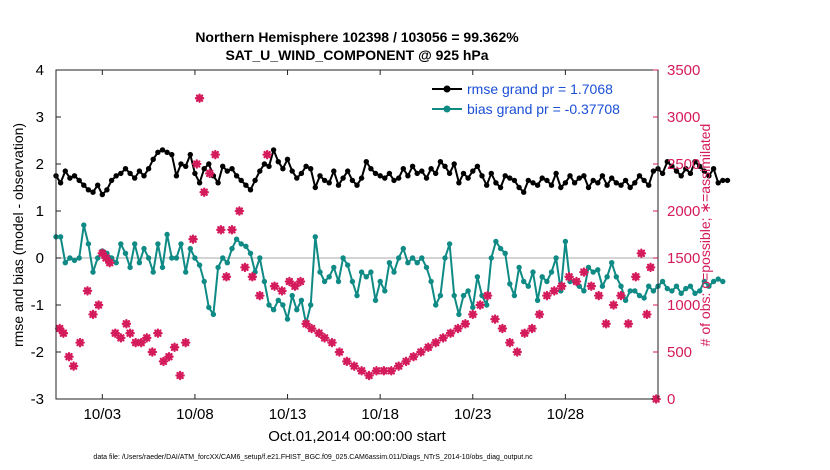 The image size is (830, 470). Describe the element at coordinates (356, 55) in the screenshot. I see `chart-subtitle: SAT_U_WIND_COMPONENT @ 925 hPa` at that location.